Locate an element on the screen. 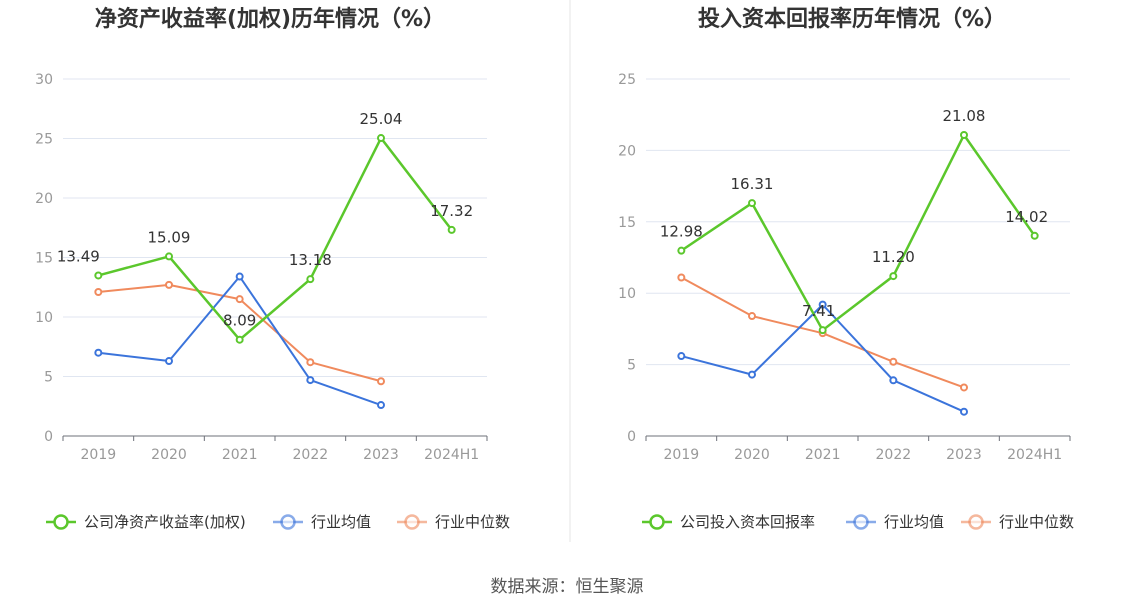  legend-item-company: 公司投入资本回报率 is located at coordinates (728, 522).